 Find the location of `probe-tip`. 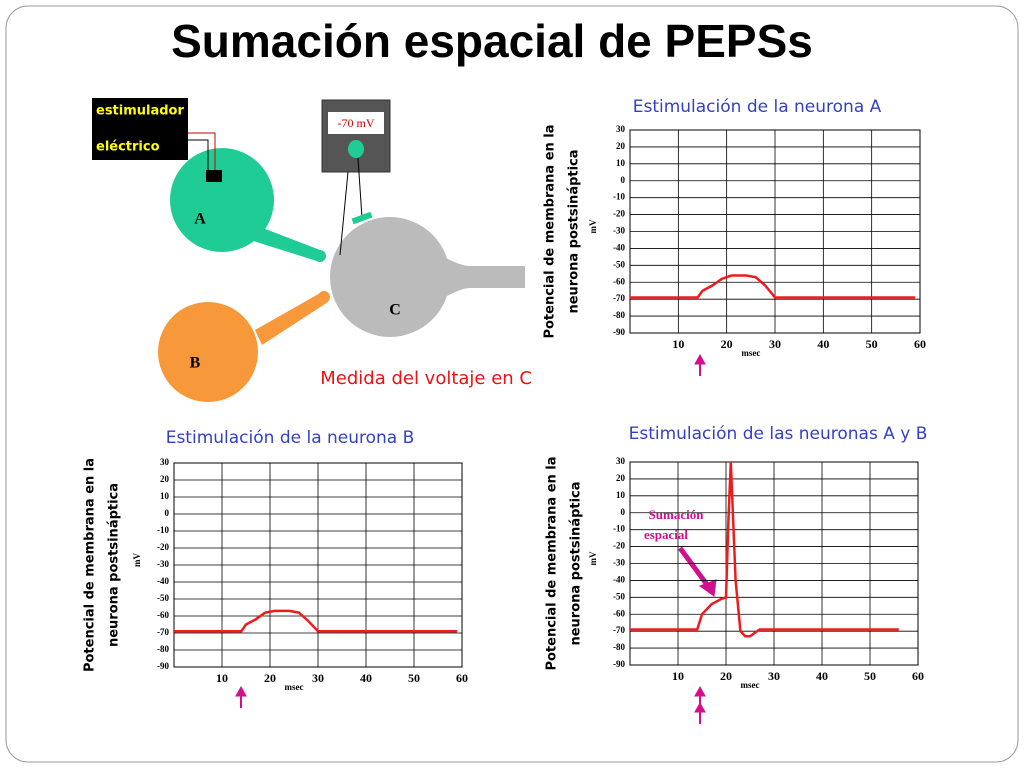

probe-tip is located at coordinates (362, 218).